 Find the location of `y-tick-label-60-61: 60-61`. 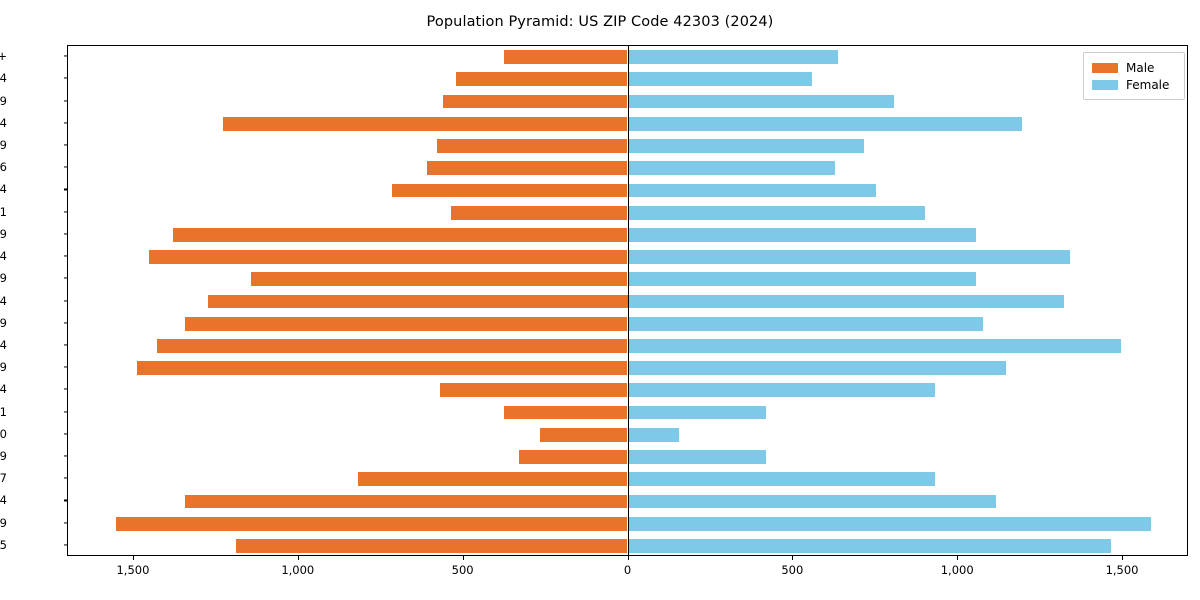

y-tick-label-60-61: 60-61 is located at coordinates (3, 211).